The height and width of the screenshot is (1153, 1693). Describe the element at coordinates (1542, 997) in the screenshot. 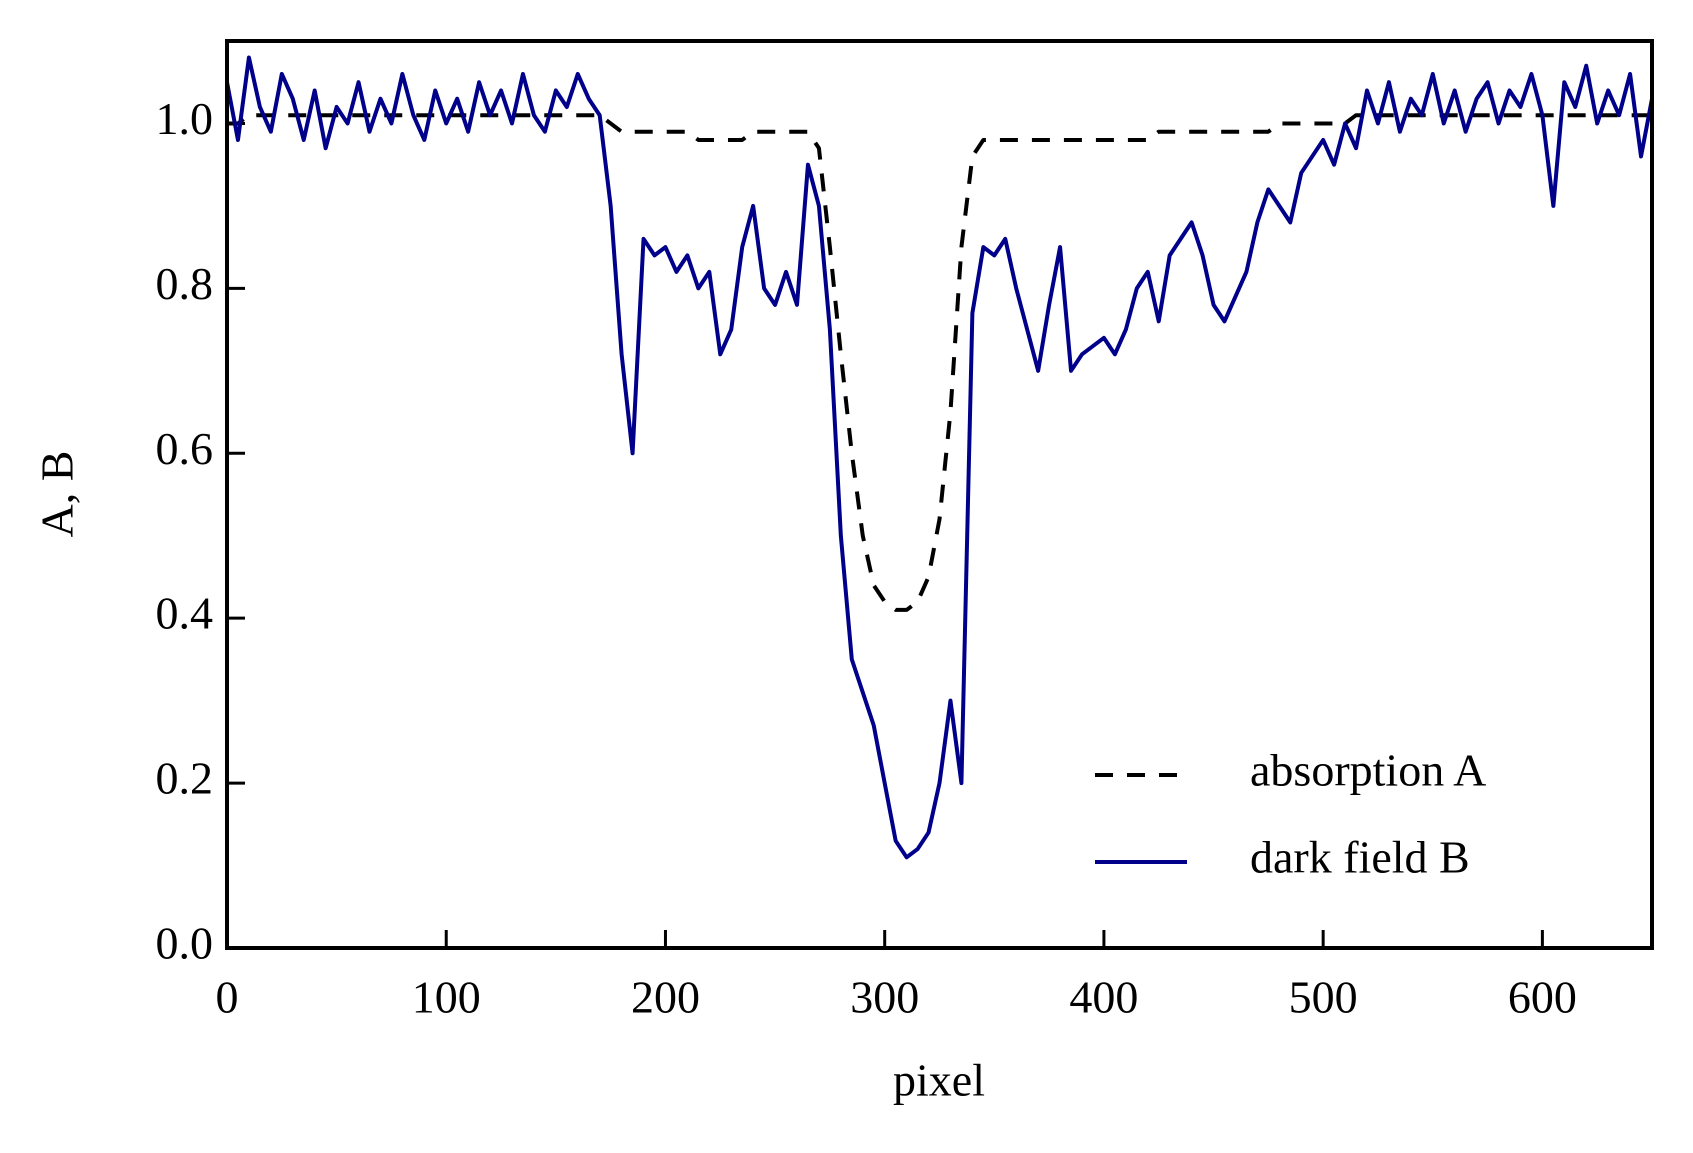

I see `x-tick-label: 600` at that location.